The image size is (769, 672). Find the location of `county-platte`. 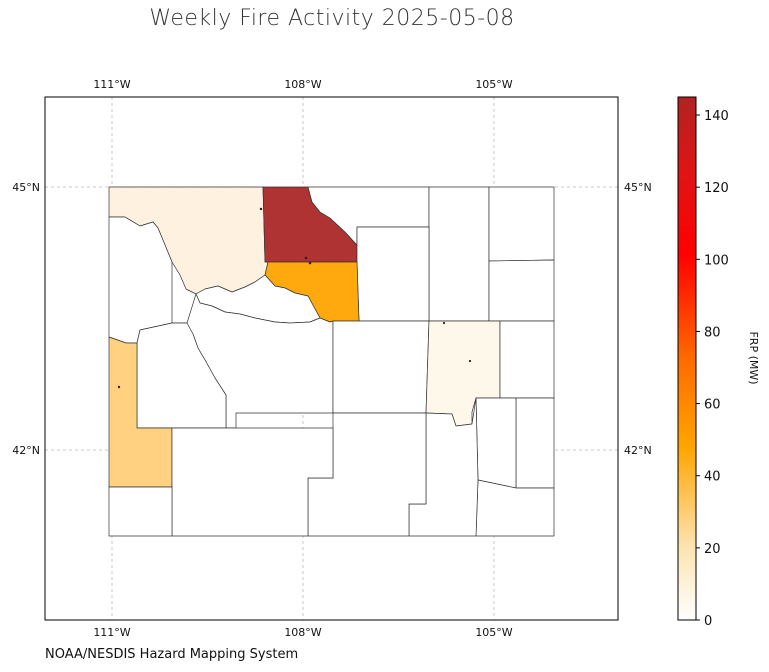

county-platte is located at coordinates (496, 443).